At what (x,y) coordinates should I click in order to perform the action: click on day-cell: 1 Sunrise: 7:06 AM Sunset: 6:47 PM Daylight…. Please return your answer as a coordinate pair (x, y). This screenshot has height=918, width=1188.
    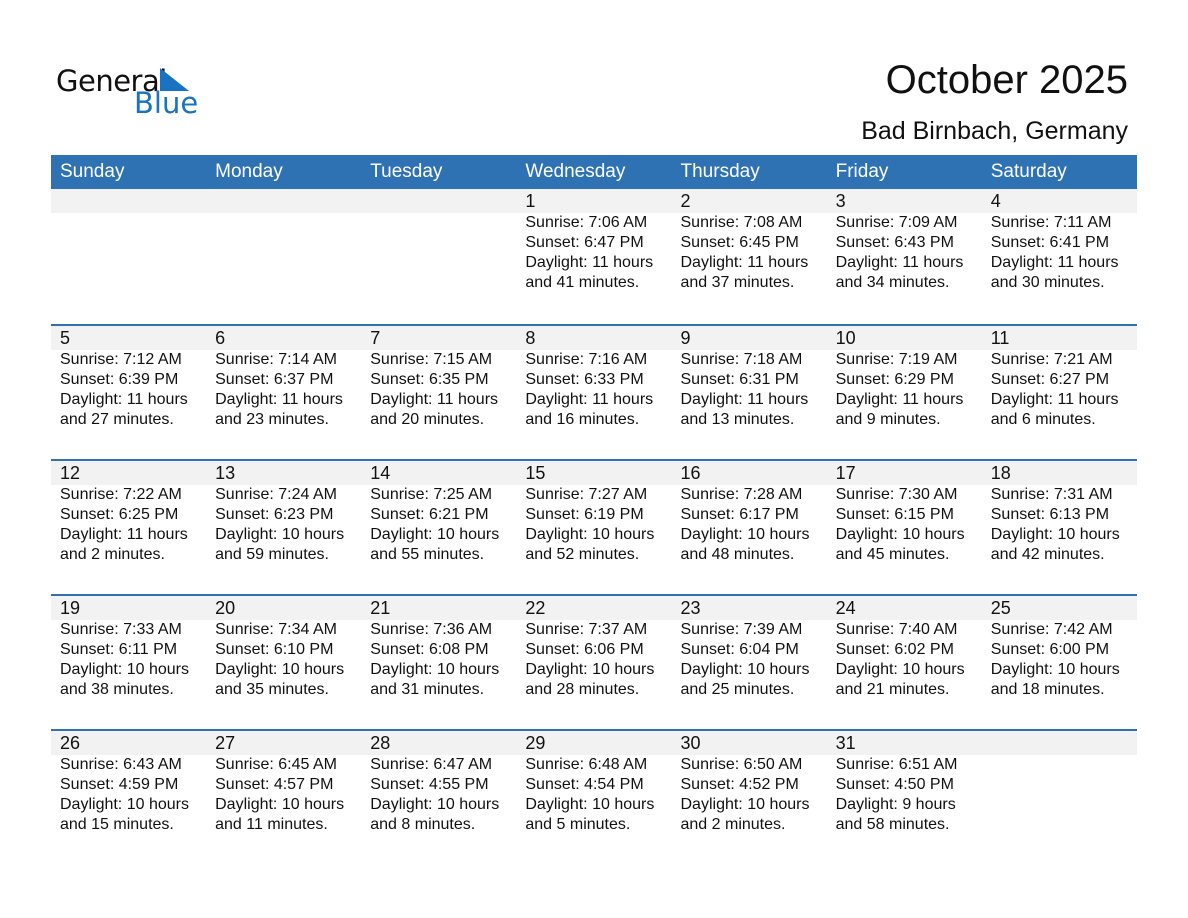
    Looking at the image, I should click on (593, 241).